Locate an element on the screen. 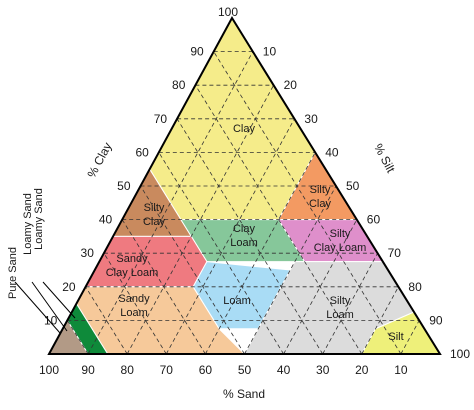 The width and height of the screenshot is (474, 410). sand-tick-60: 60 is located at coordinates (206, 370).